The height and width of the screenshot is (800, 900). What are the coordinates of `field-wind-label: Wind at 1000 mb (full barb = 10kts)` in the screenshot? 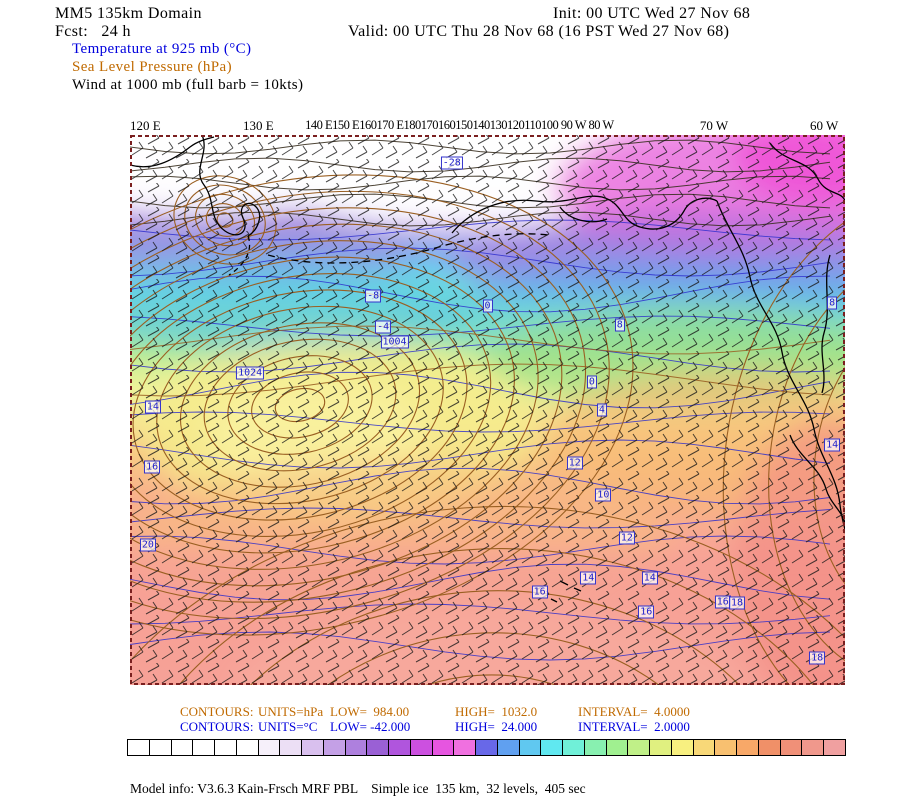 It's located at (188, 85).